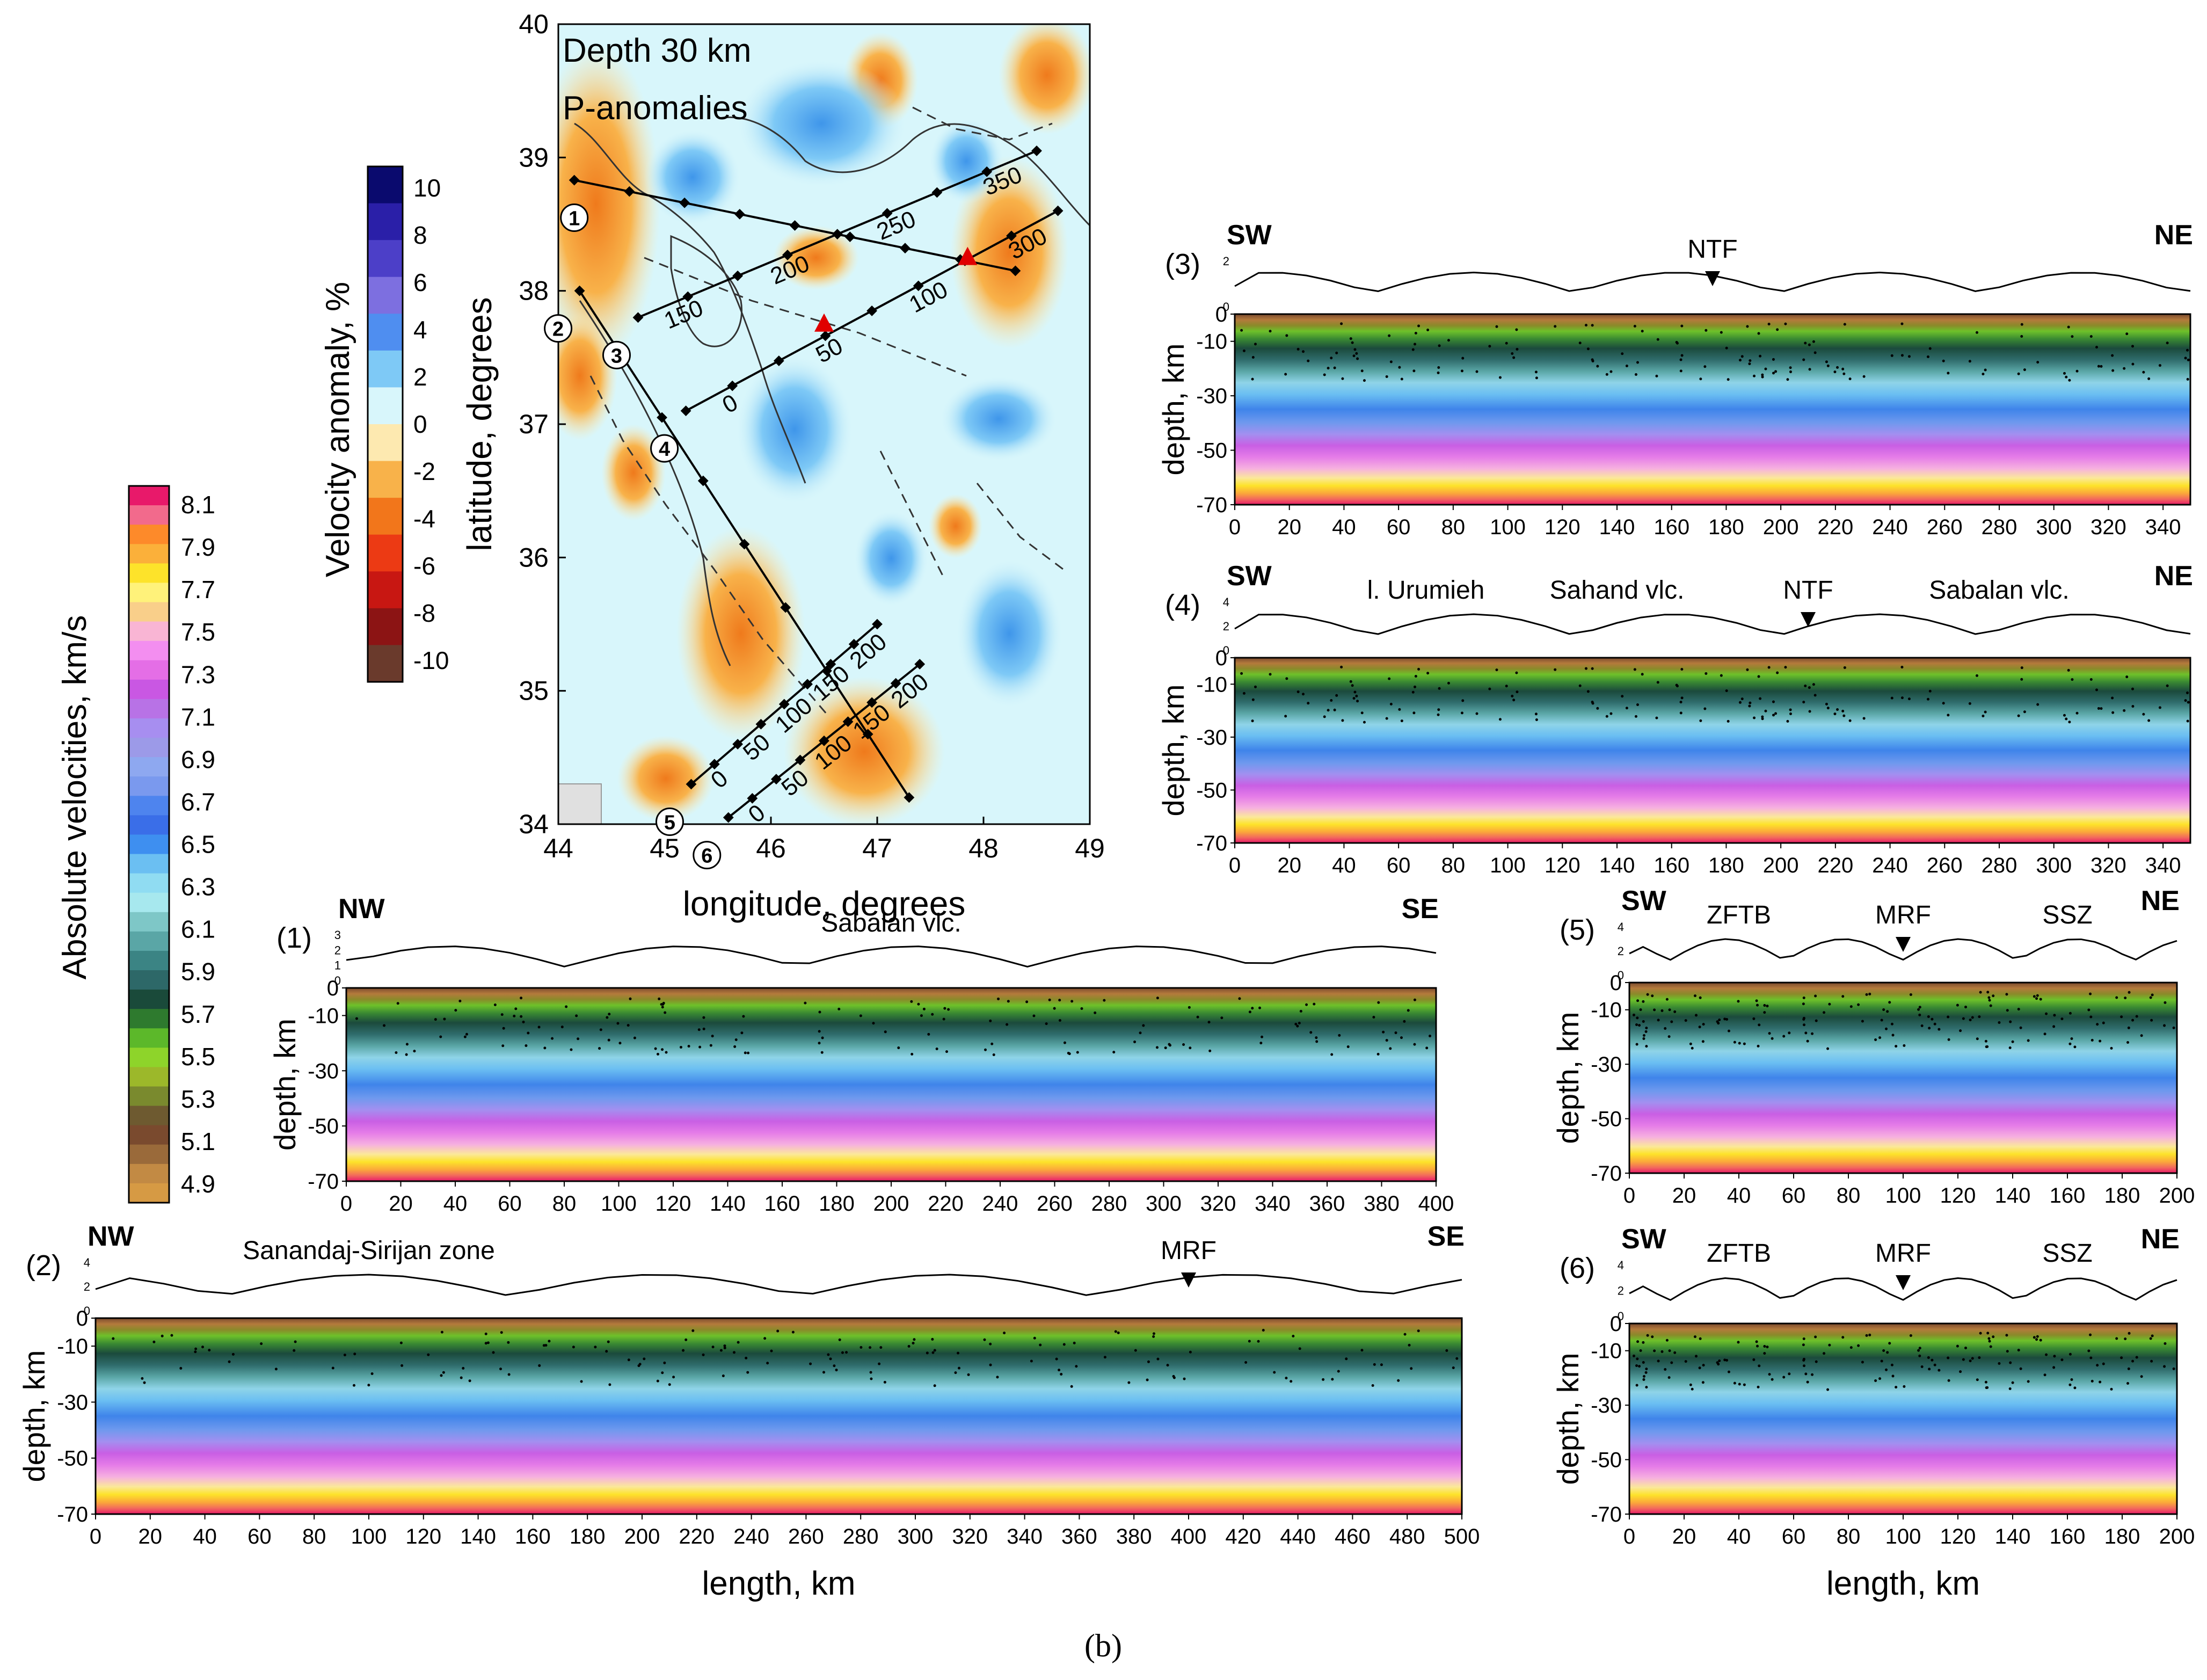 The width and height of the screenshot is (2207, 1680). Describe the element at coordinates (1188, 1280) in the screenshot. I see `fault-marker-icon` at that location.